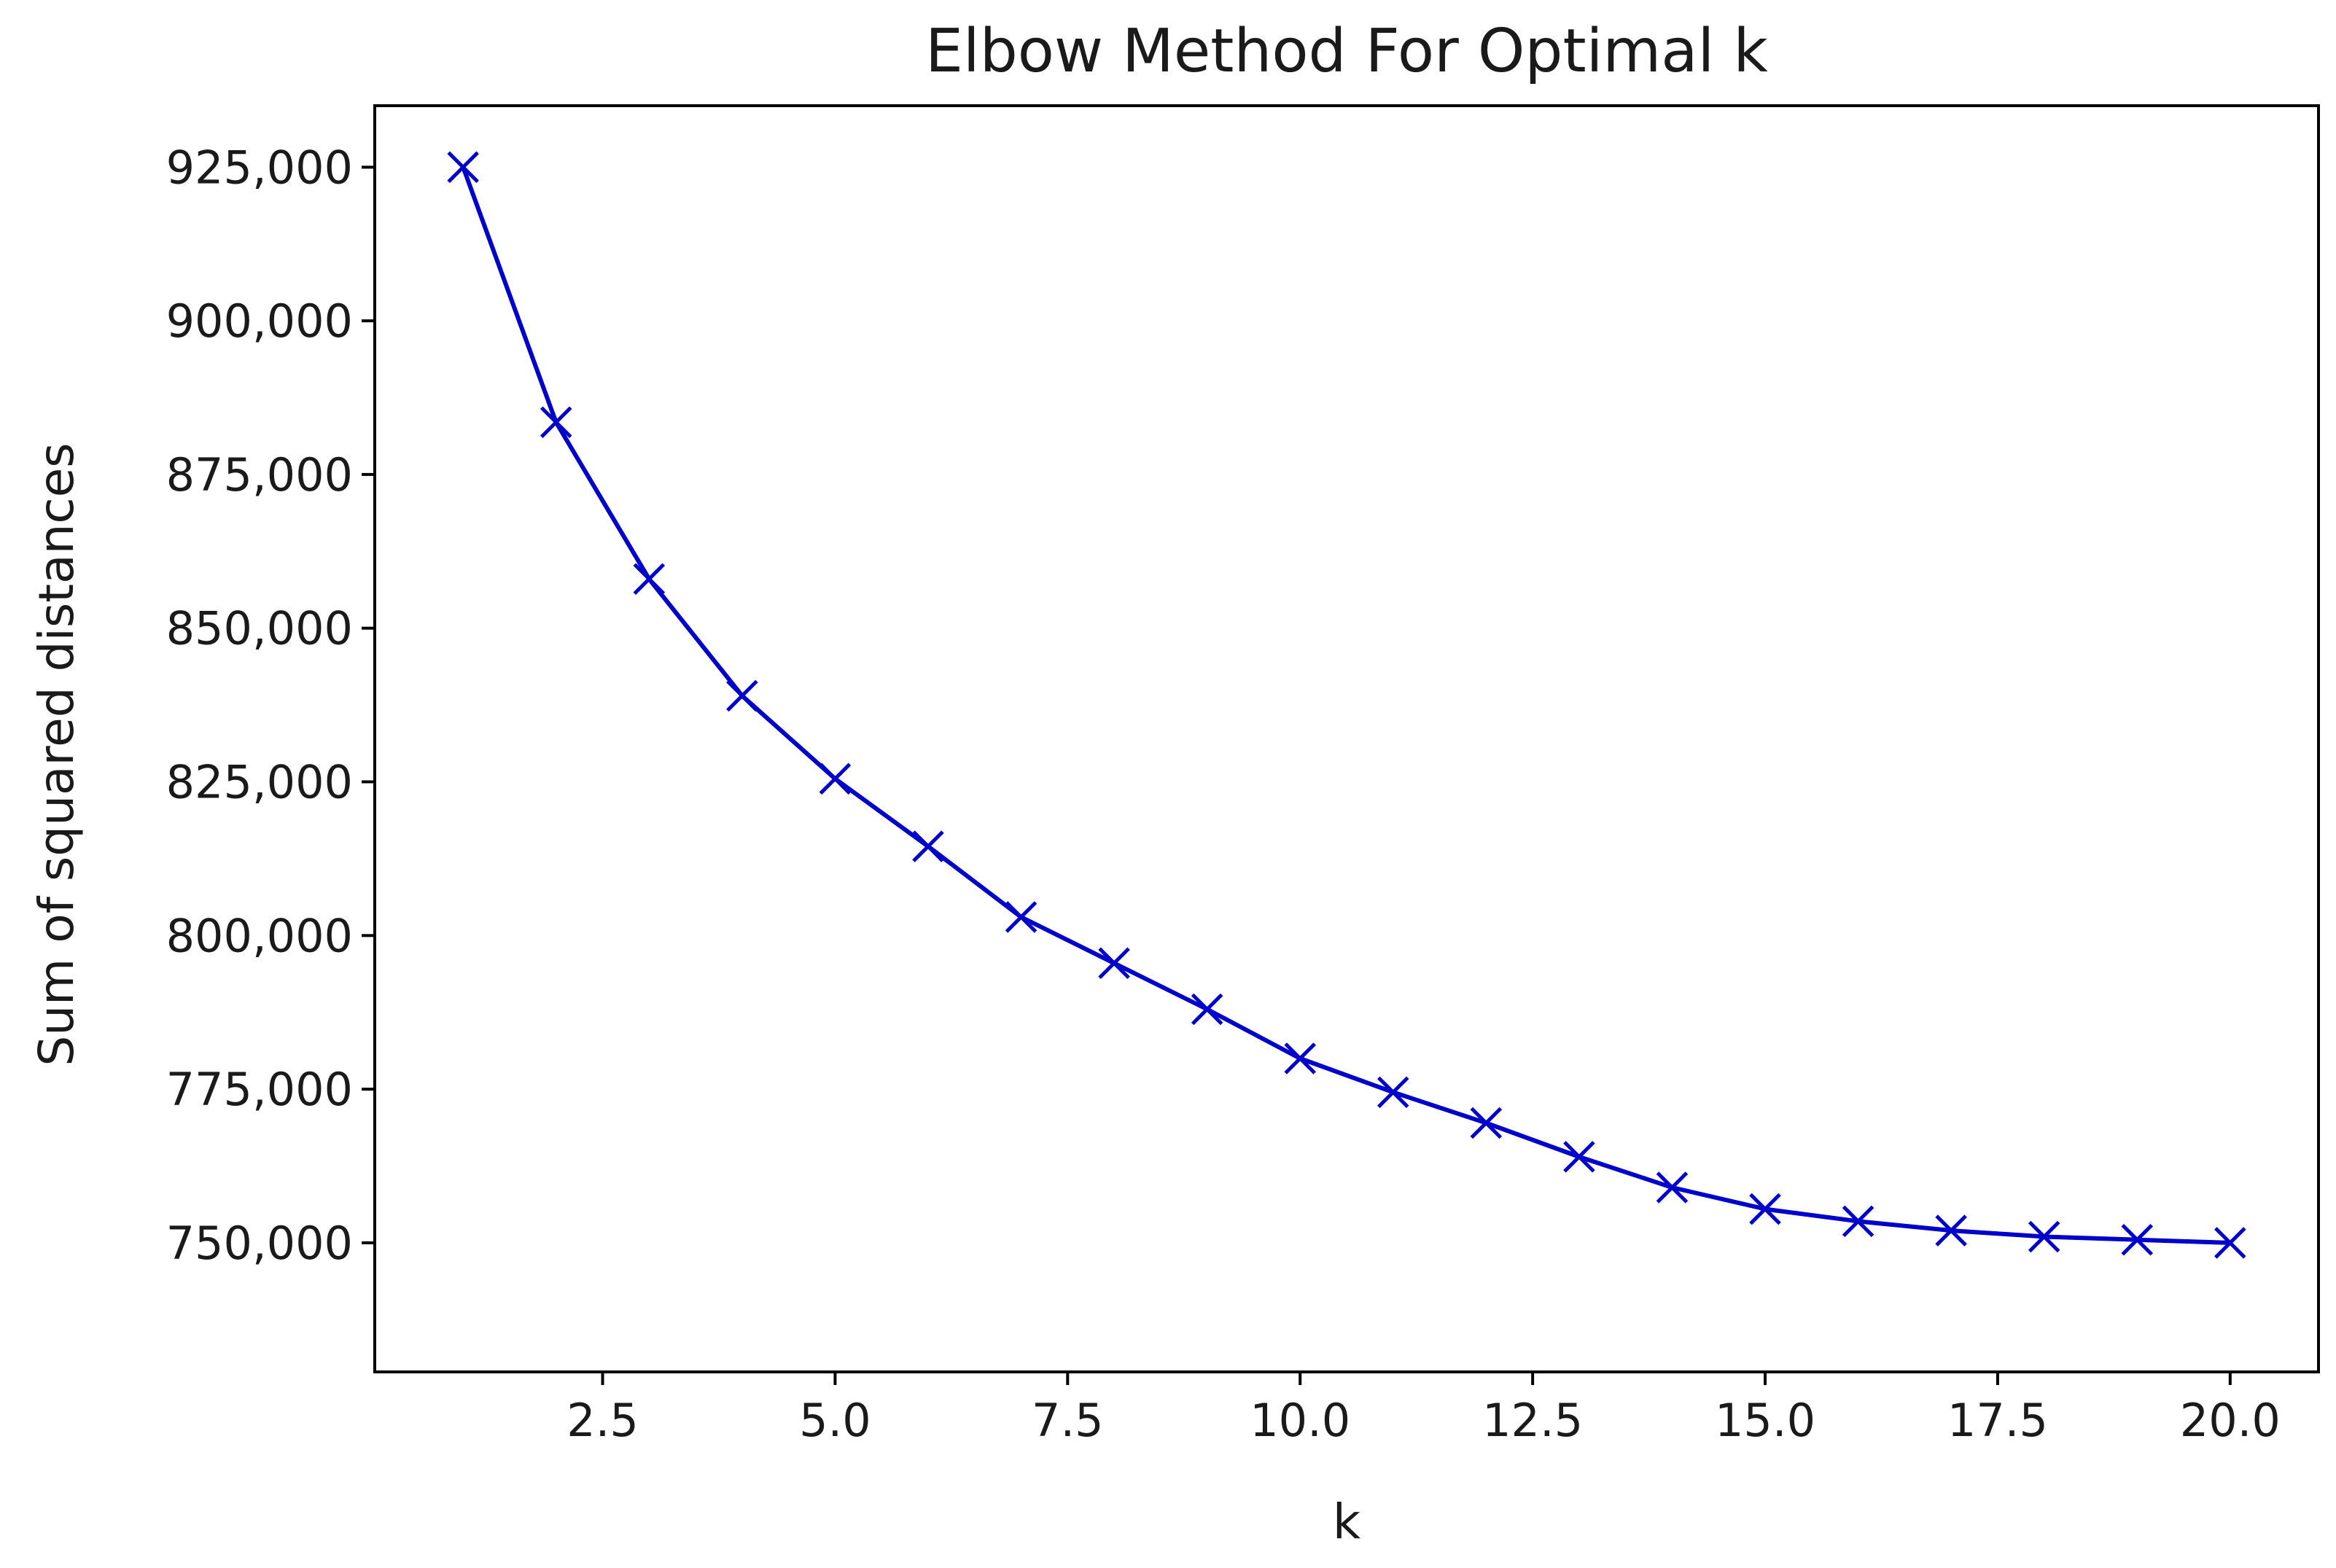  What do you see at coordinates (1346, 51) in the screenshot?
I see `chart-title: Elbow Method For Optimal k` at bounding box center [1346, 51].